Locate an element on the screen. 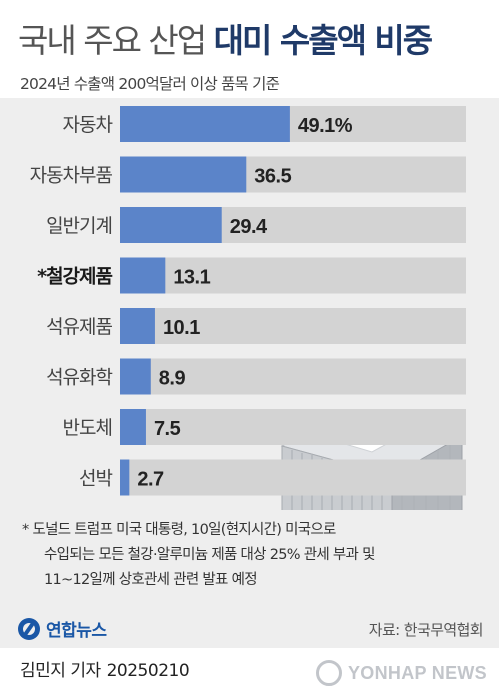 This screenshot has width=499, height=700. watermark: YONHAP NEWS is located at coordinates (401, 673).